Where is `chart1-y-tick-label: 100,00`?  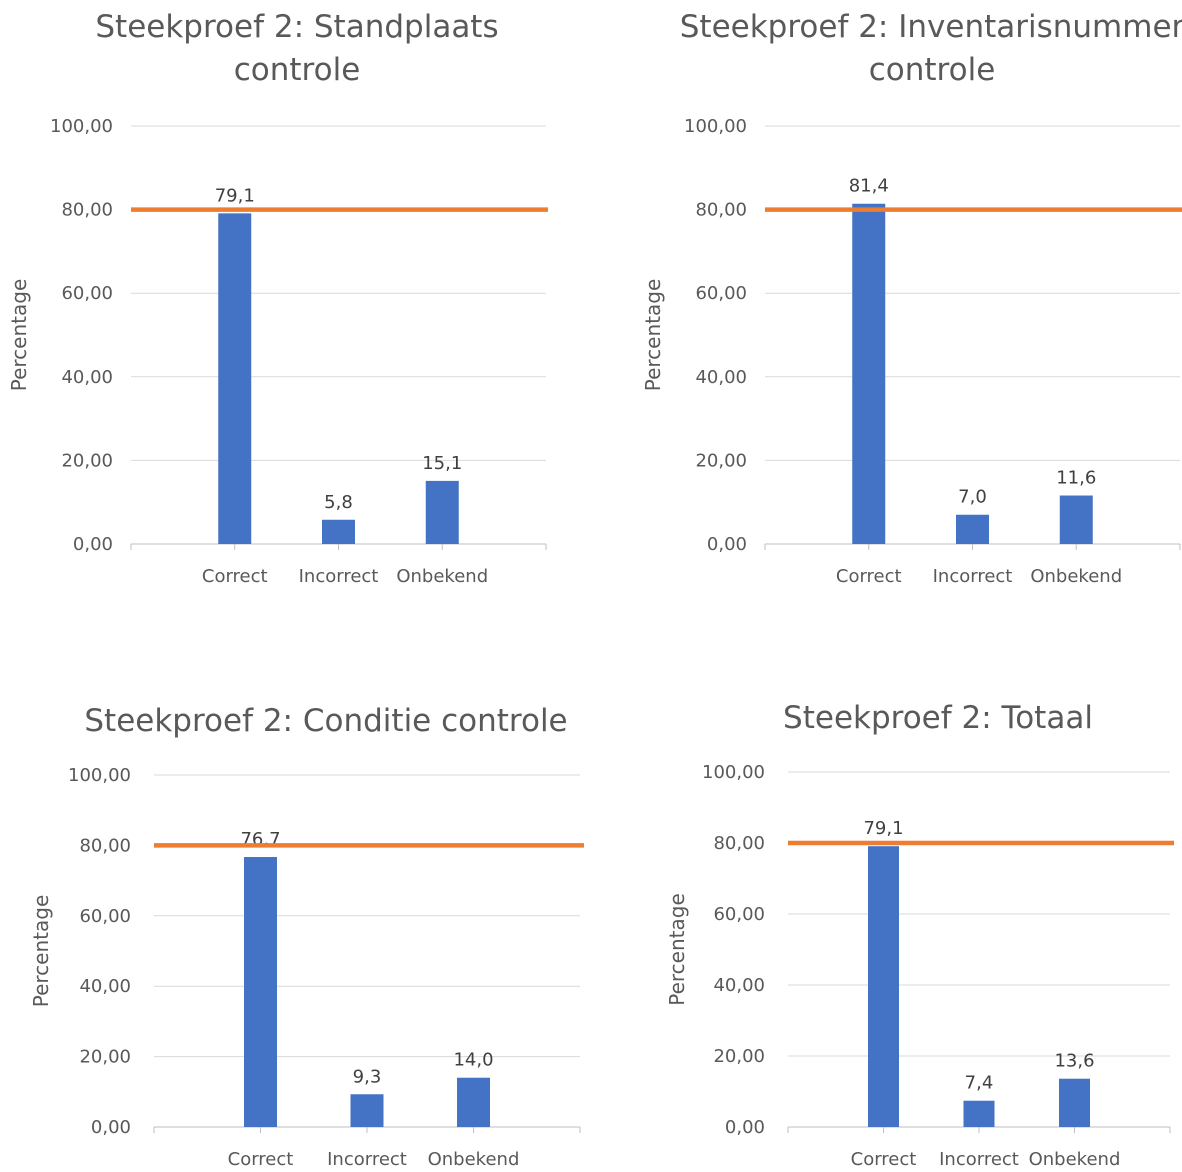
chart1-y-tick-label: 100,00 is located at coordinates (81, 126).